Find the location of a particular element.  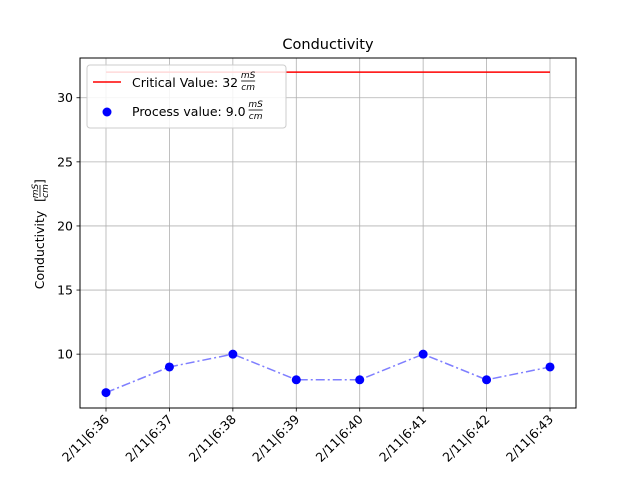

y-tick-label: 10 is located at coordinates (65, 354).